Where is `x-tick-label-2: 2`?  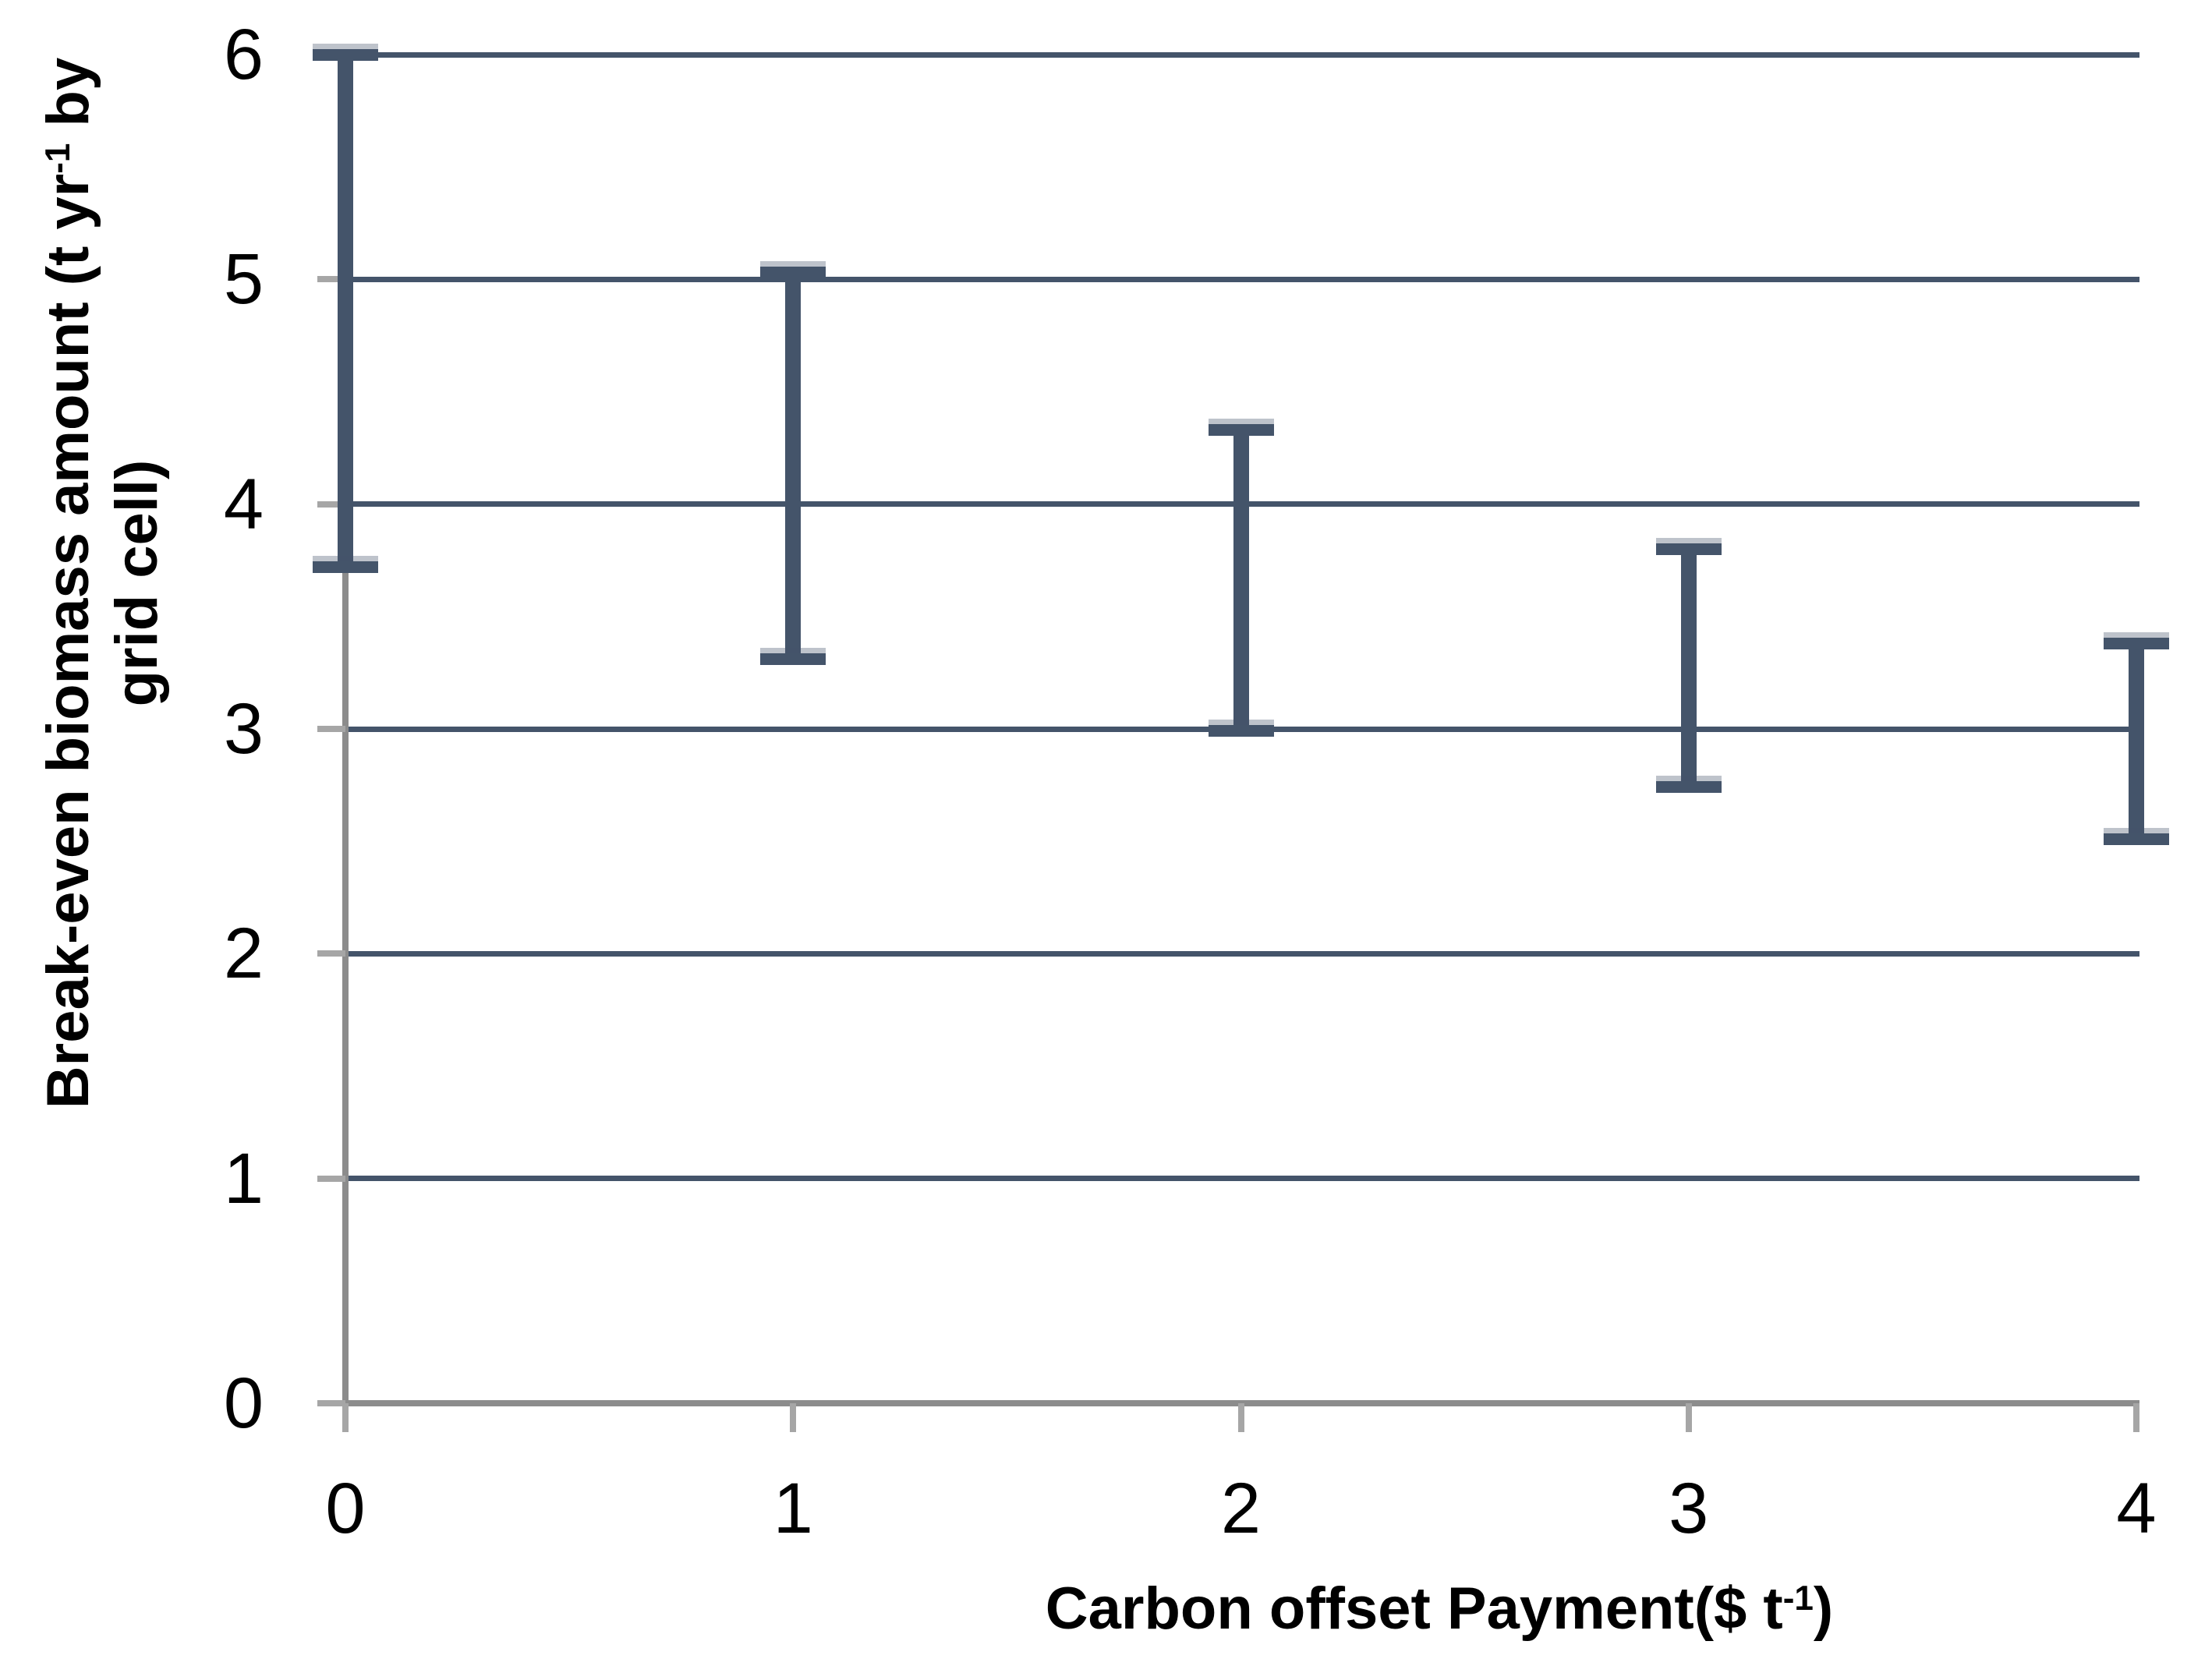 x-tick-label-2: 2 is located at coordinates (1241, 1508).